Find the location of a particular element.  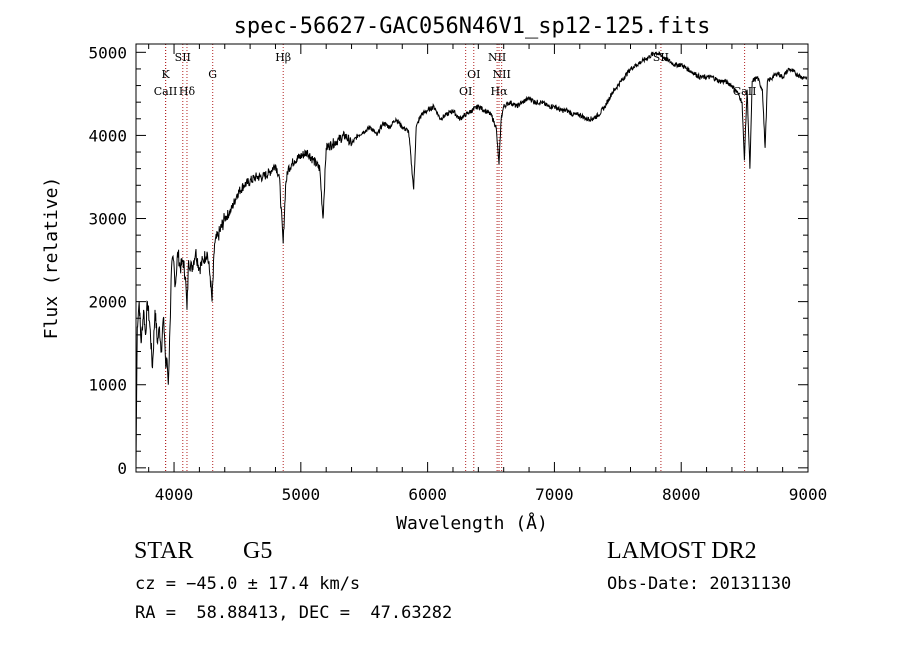

observation-date: Obs-Date: 20131130 is located at coordinates (699, 584).